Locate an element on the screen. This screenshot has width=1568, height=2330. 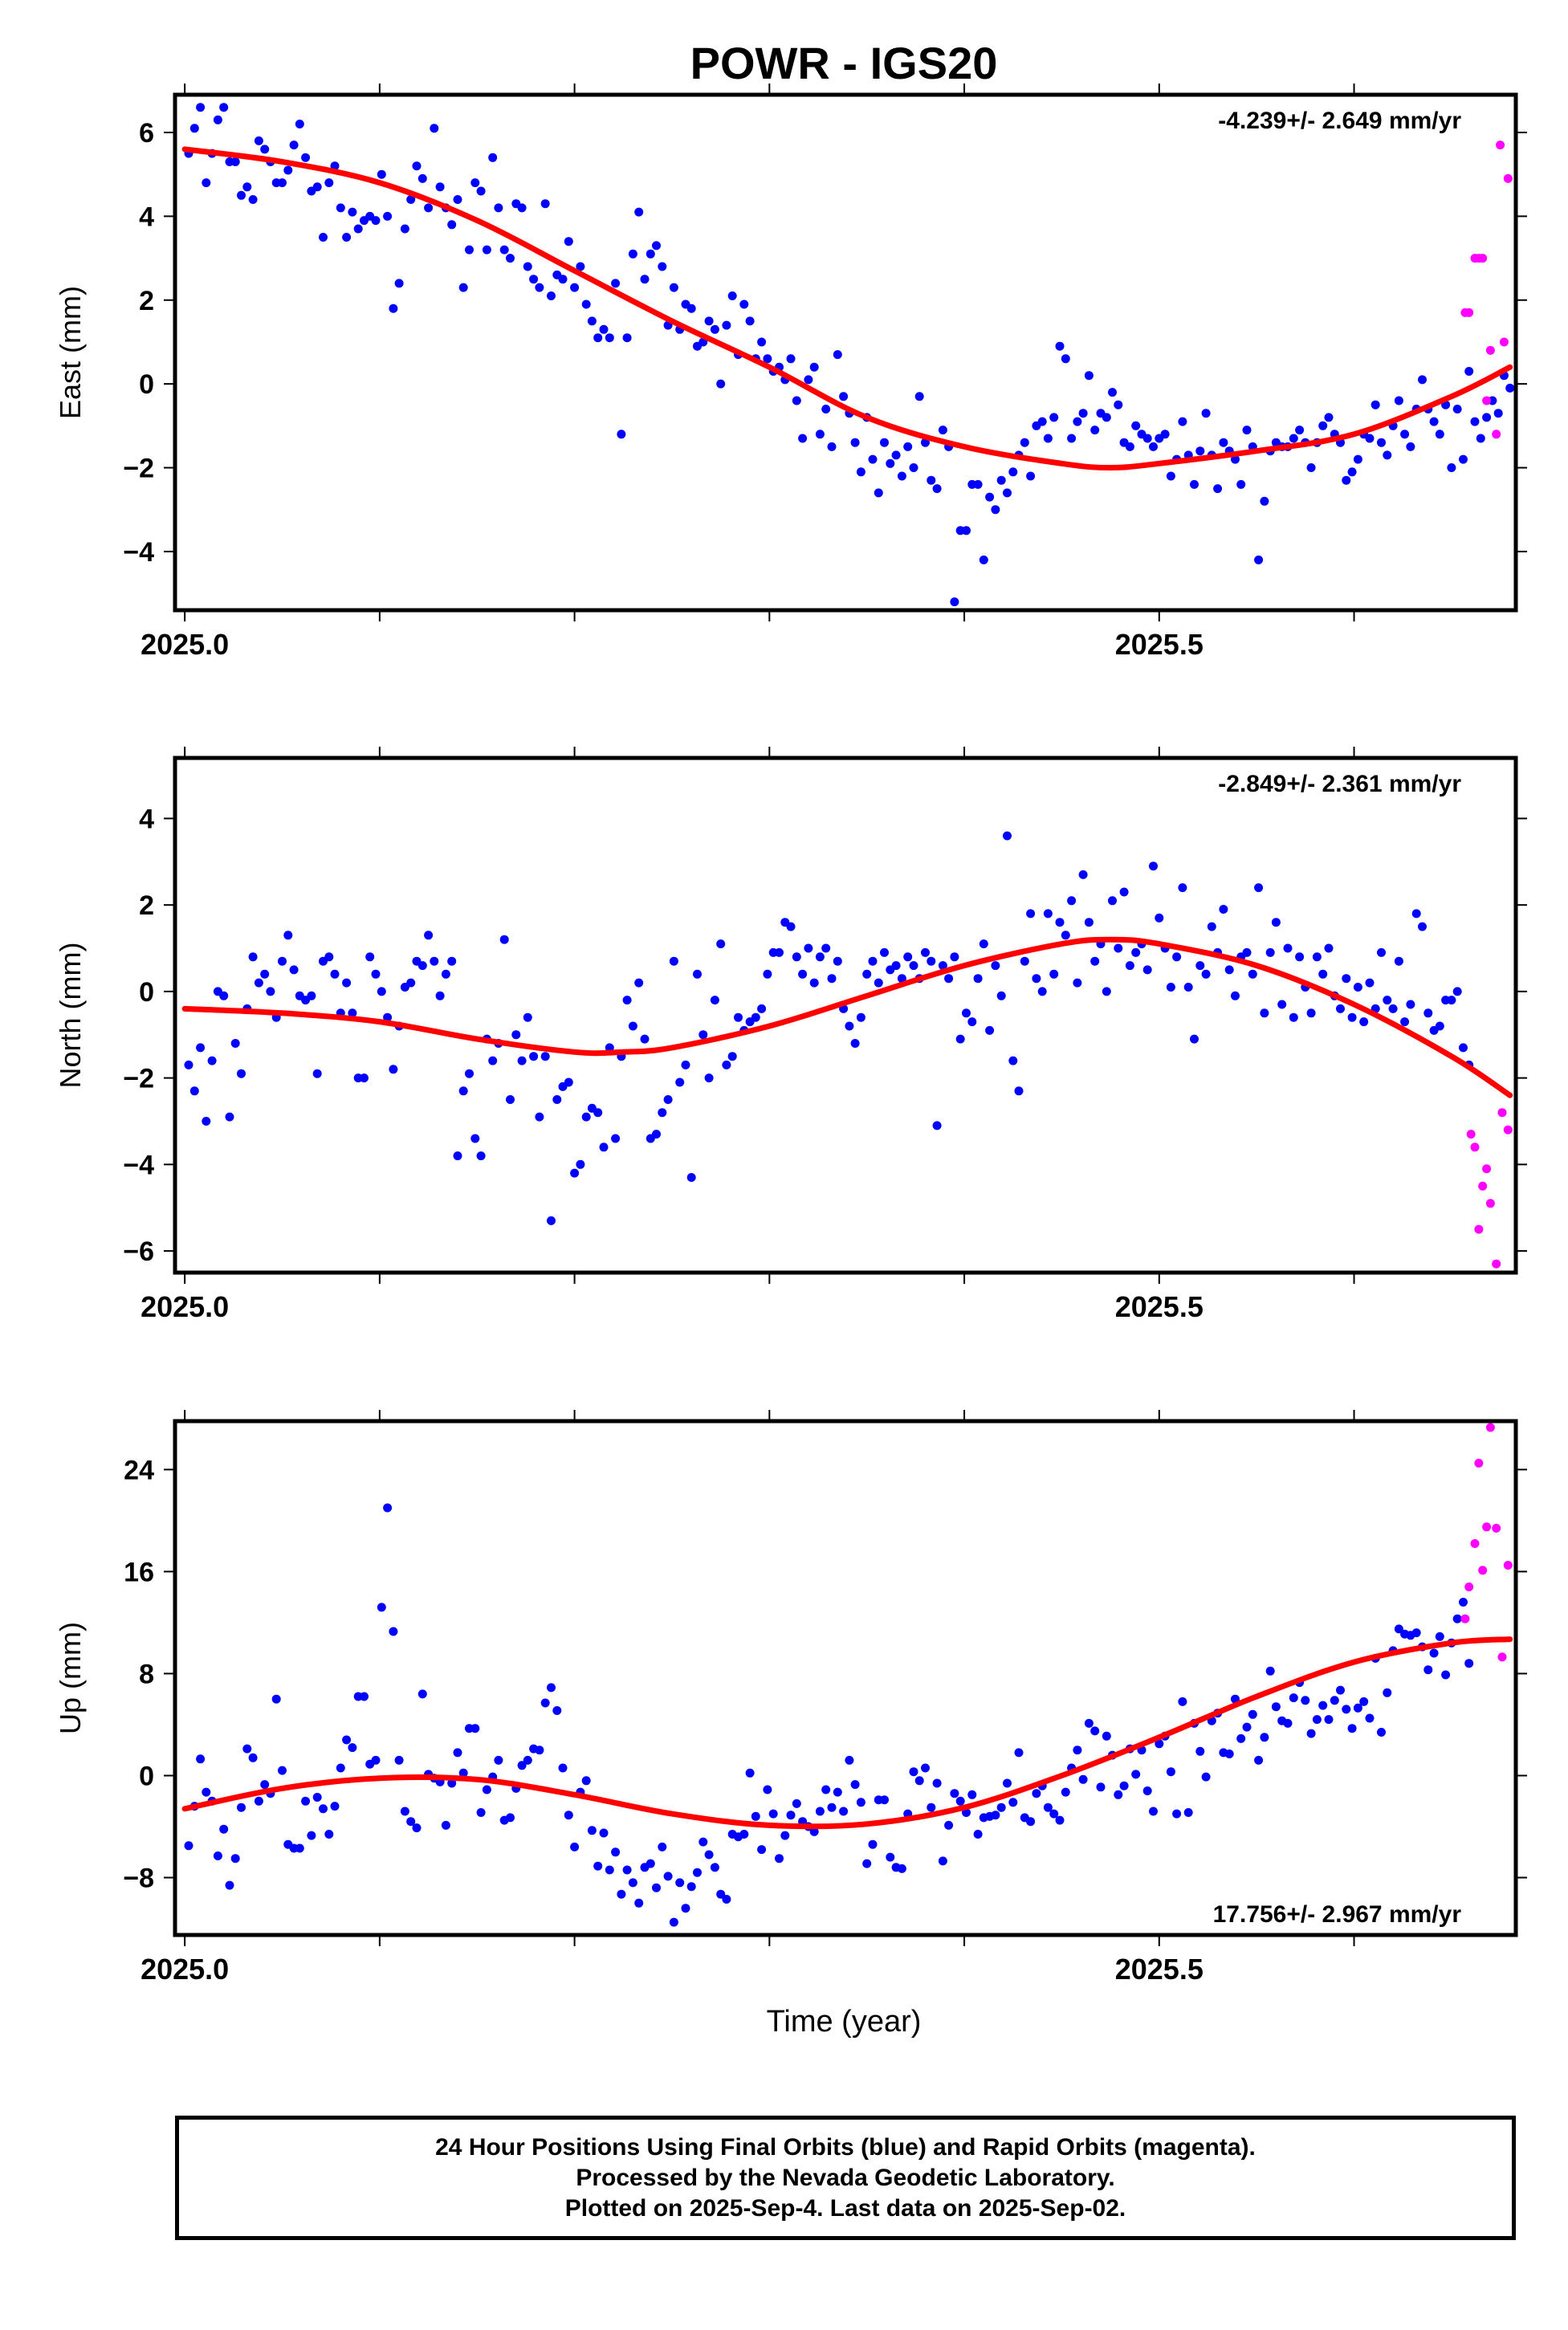
y-axis-label: North (mm) is located at coordinates (70, 1016).